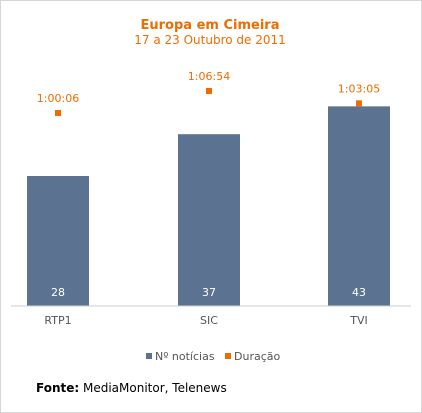  Describe the element at coordinates (358, 320) in the screenshot. I see `x-tick-label-tvi: TVI` at that location.